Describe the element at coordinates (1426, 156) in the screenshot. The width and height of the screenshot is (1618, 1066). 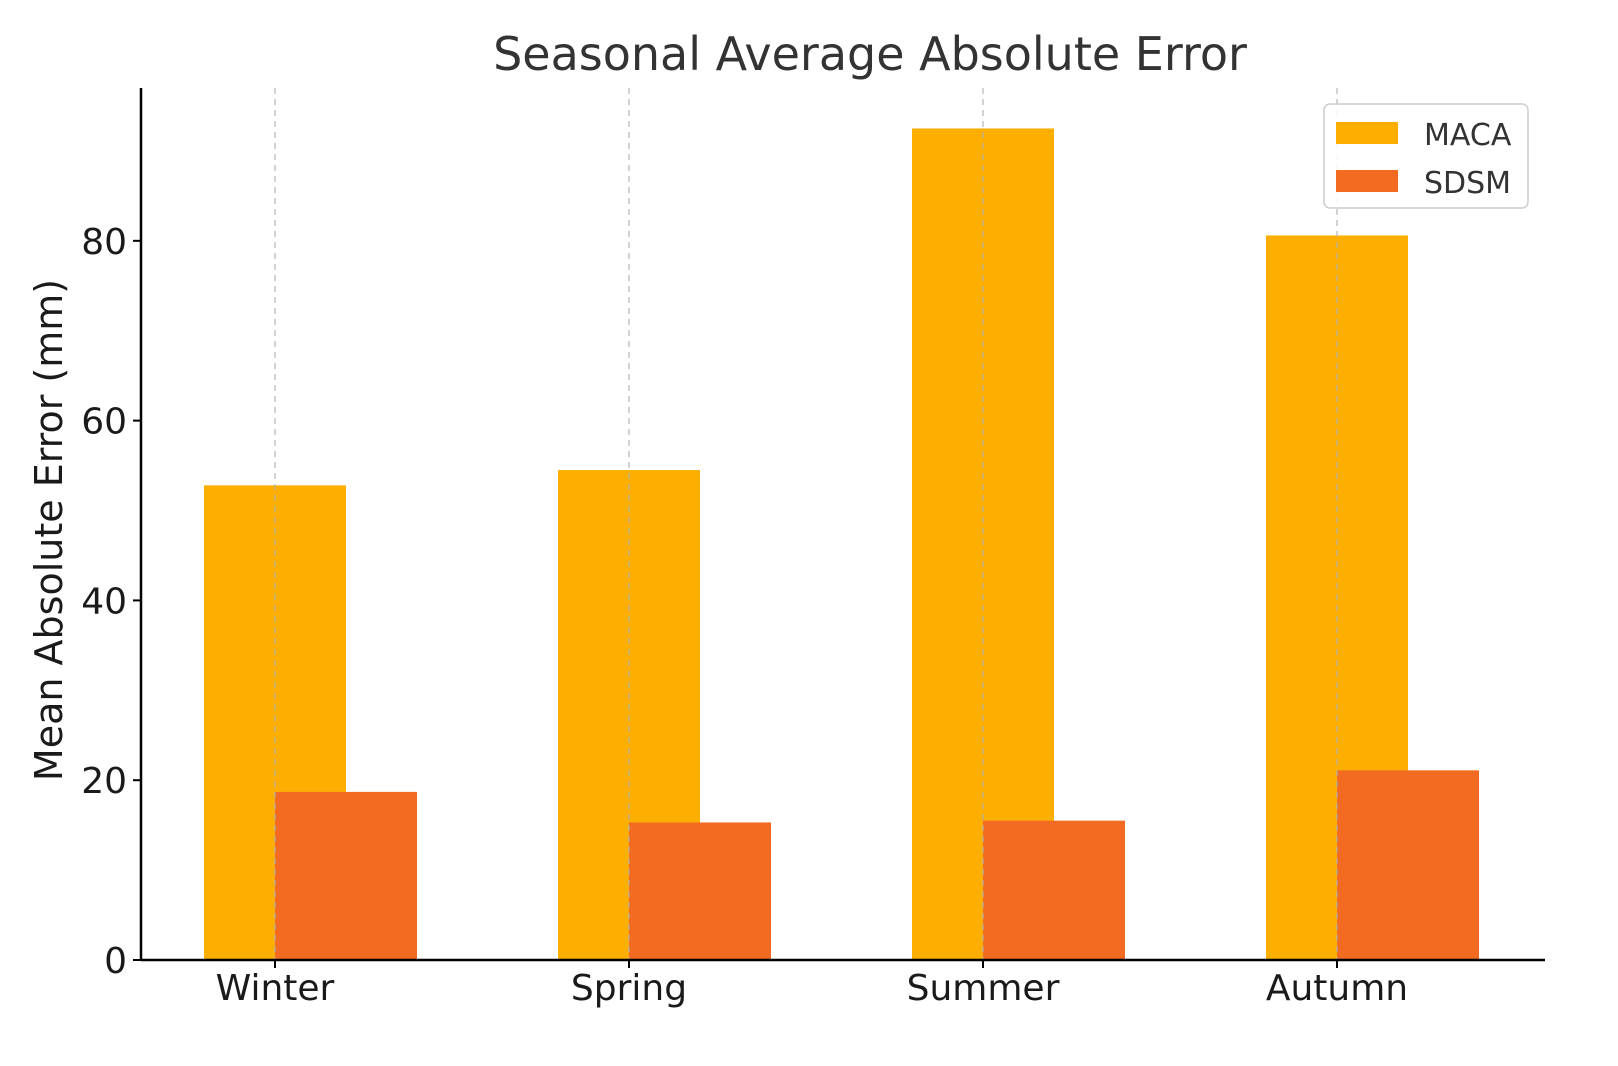
I see `legend: MACA SDSM` at that location.